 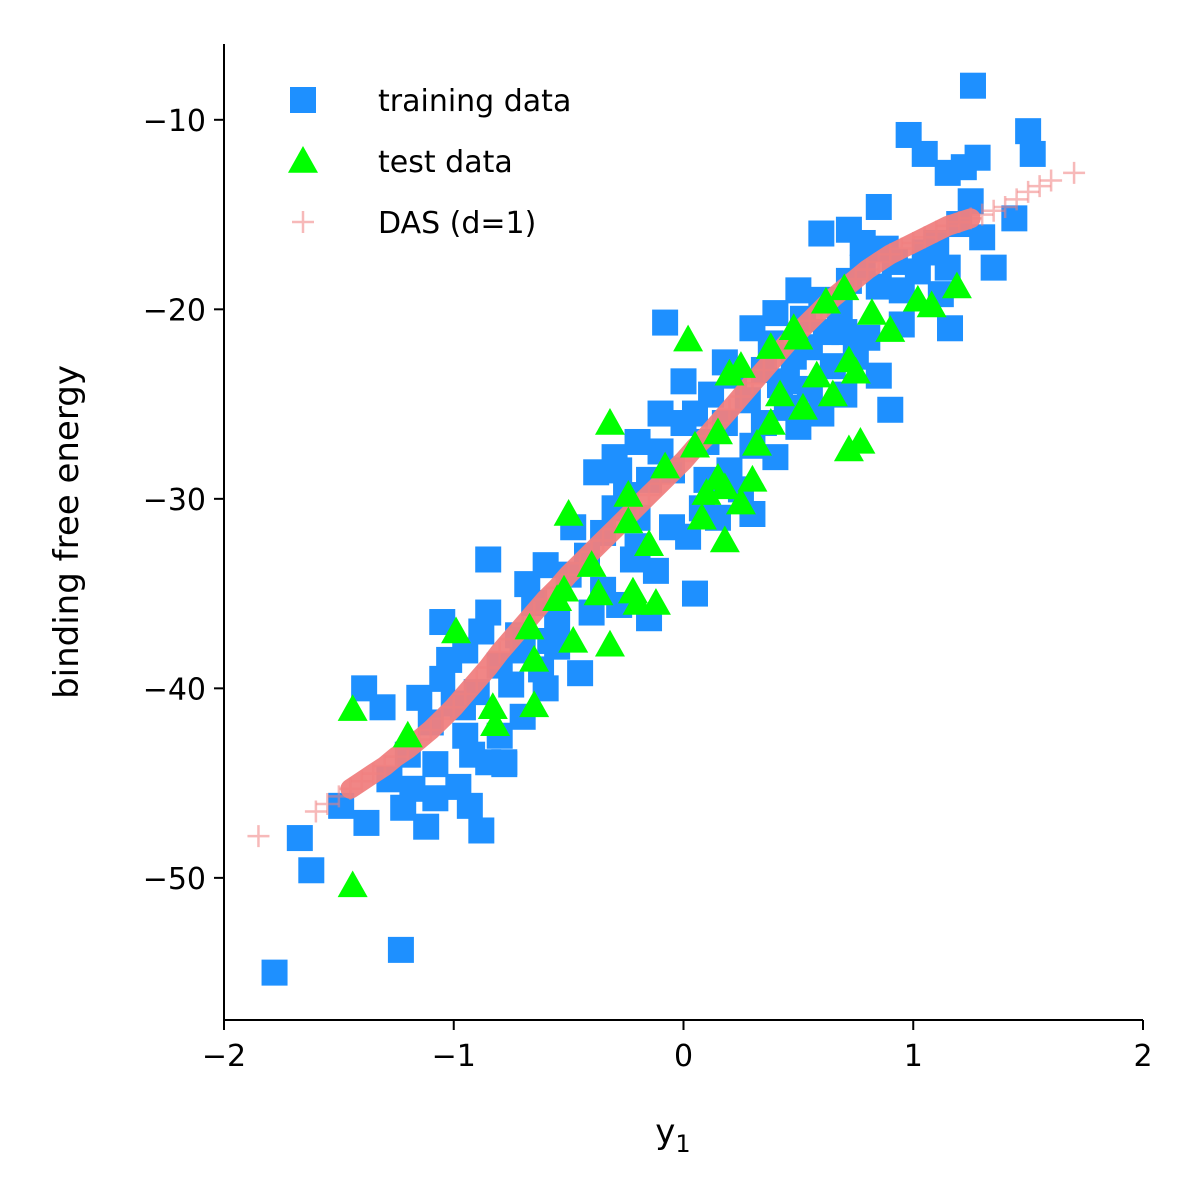 I want to click on x-axis-label: y1, so click(x=672, y=1135).